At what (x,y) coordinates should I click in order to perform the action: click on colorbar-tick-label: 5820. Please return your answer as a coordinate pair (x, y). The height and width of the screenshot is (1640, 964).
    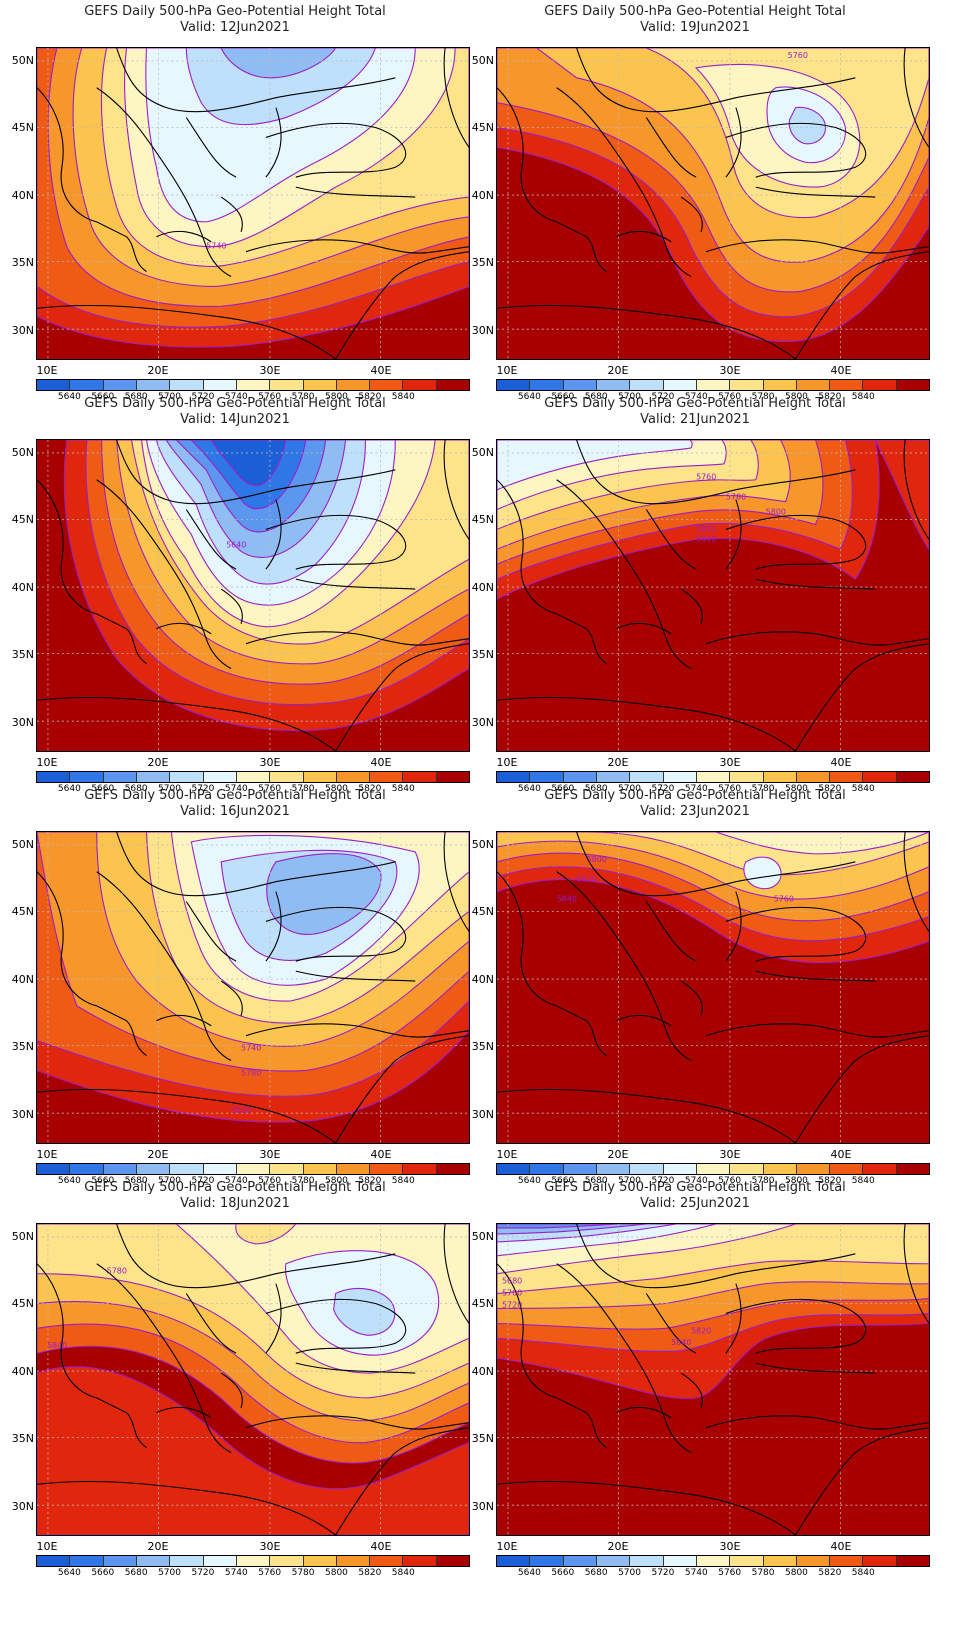
    Looking at the image, I should click on (370, 789).